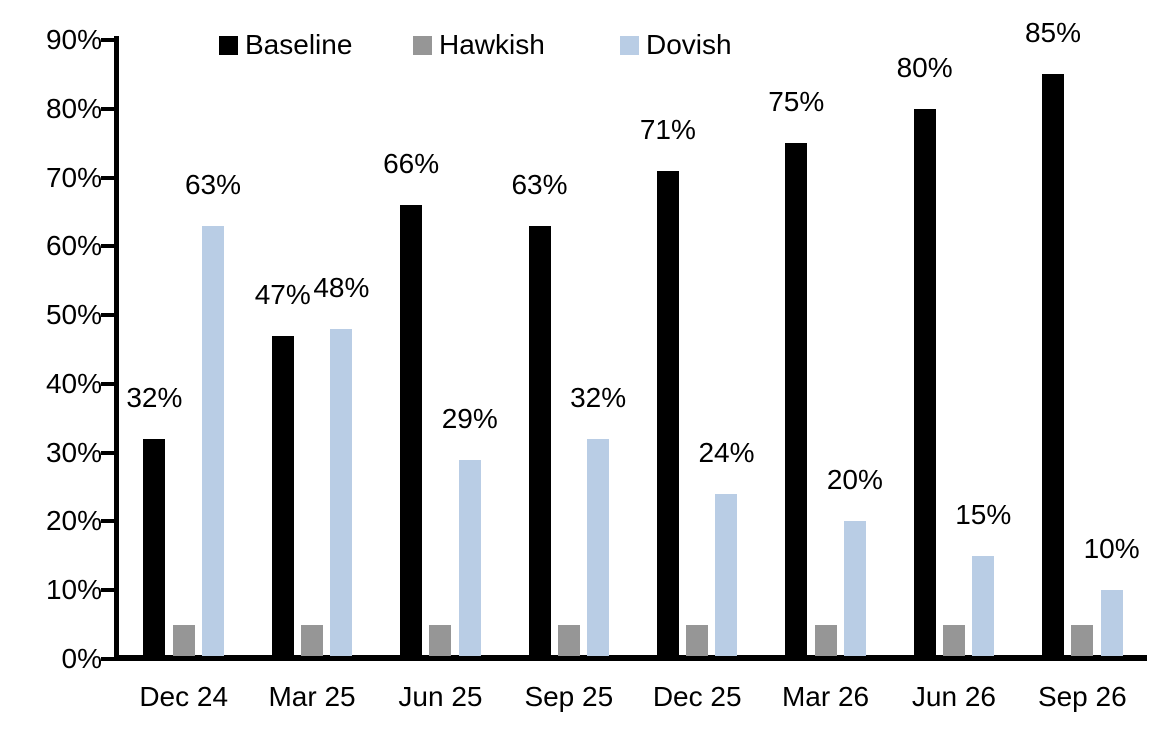 The height and width of the screenshot is (729, 1152). I want to click on data-label-baseline-jun-25: 66%, so click(411, 164).